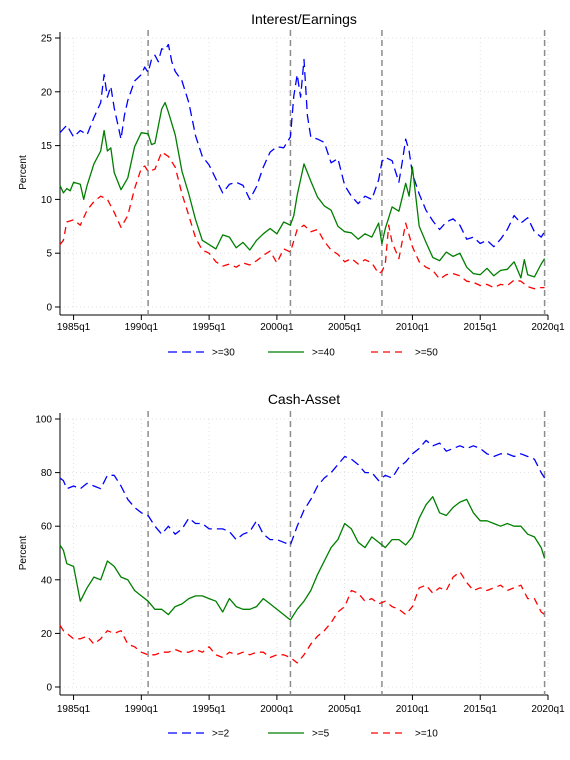 The image size is (570, 760). Describe the element at coordinates (321, 734) in the screenshot. I see `legend-label: >=5` at that location.